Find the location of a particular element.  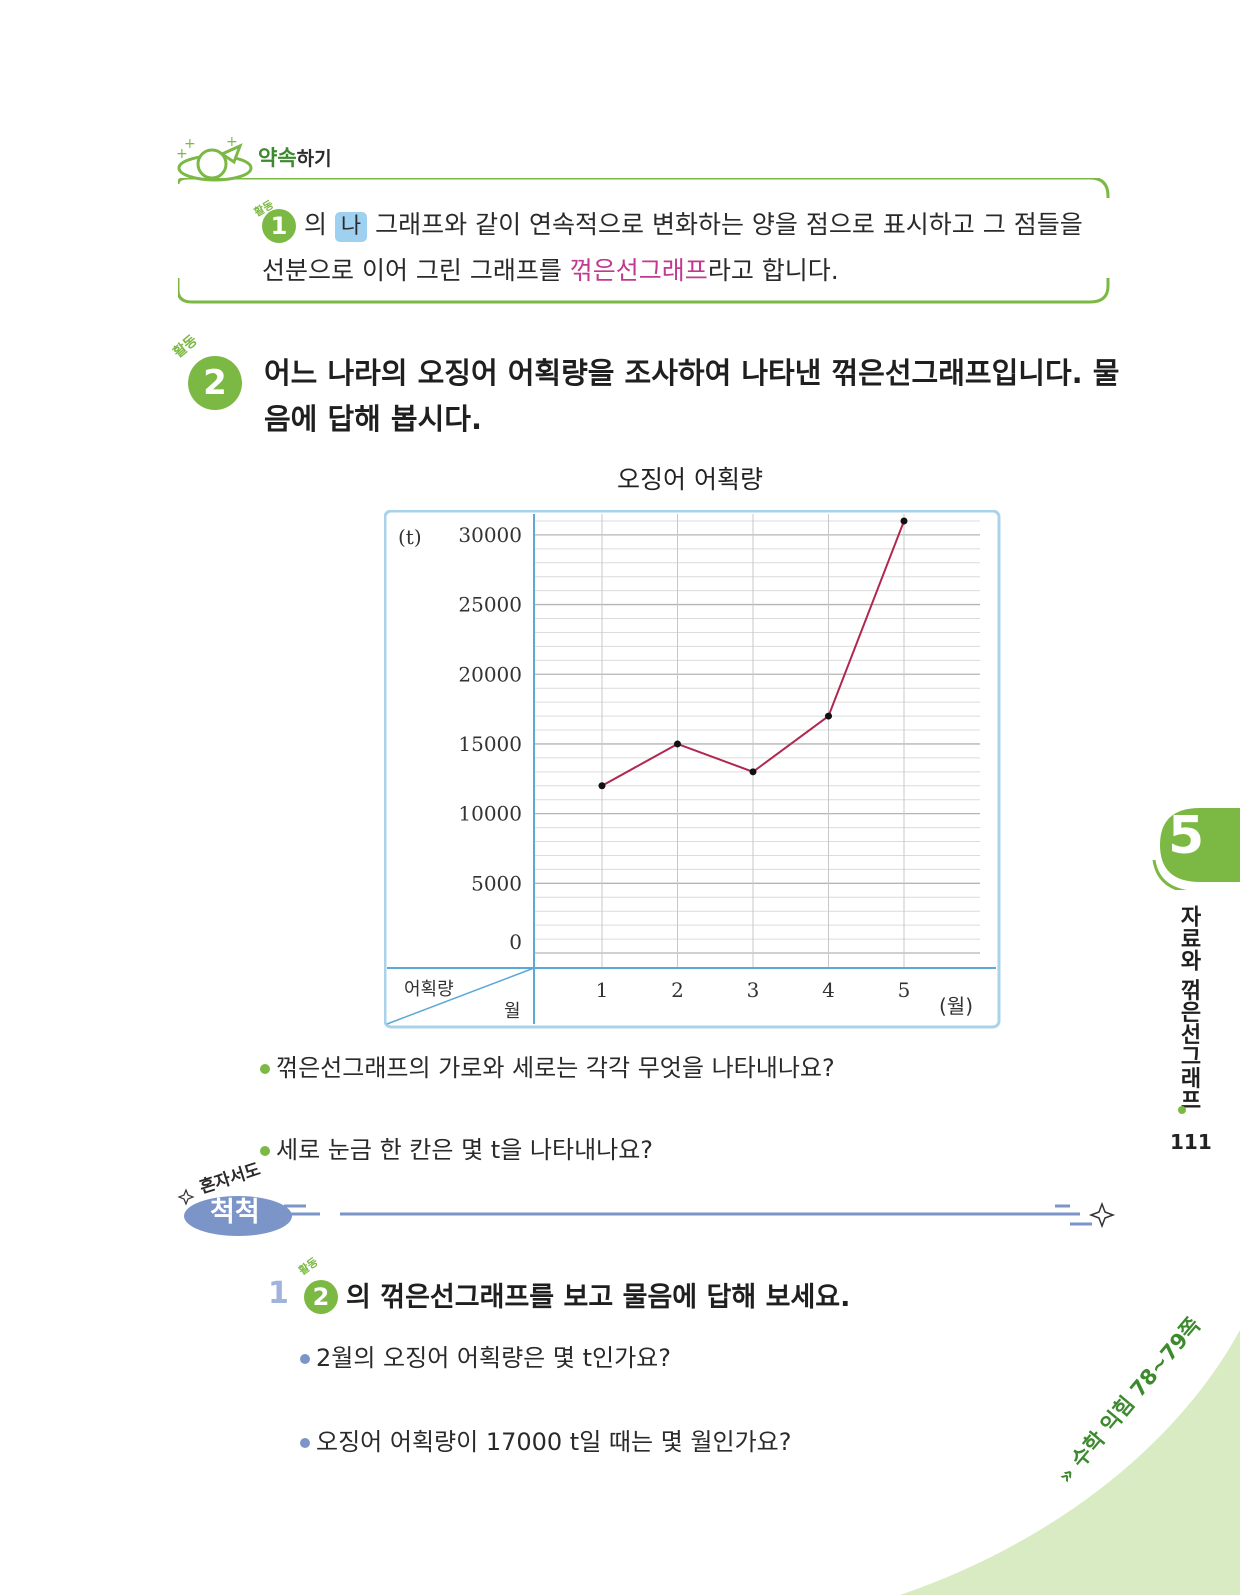

x-tick-label: 1 is located at coordinates (602, 990).